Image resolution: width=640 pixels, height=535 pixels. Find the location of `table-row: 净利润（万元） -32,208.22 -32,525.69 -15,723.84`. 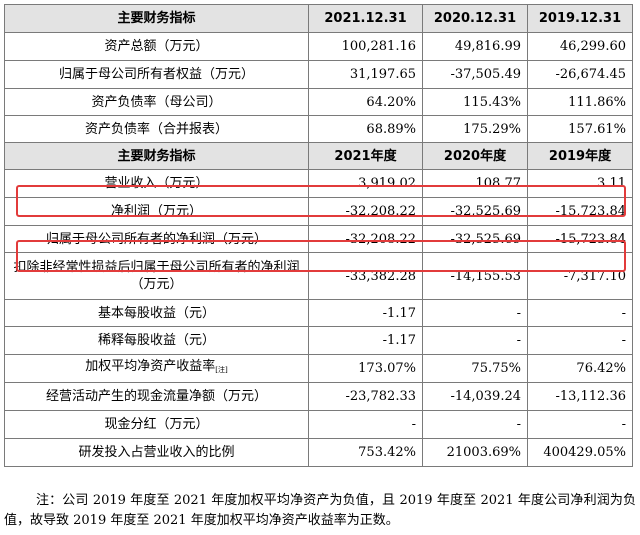

table-row: 净利润（万元） -32,208.22 -32,525.69 -15,723.84 is located at coordinates (318, 211).